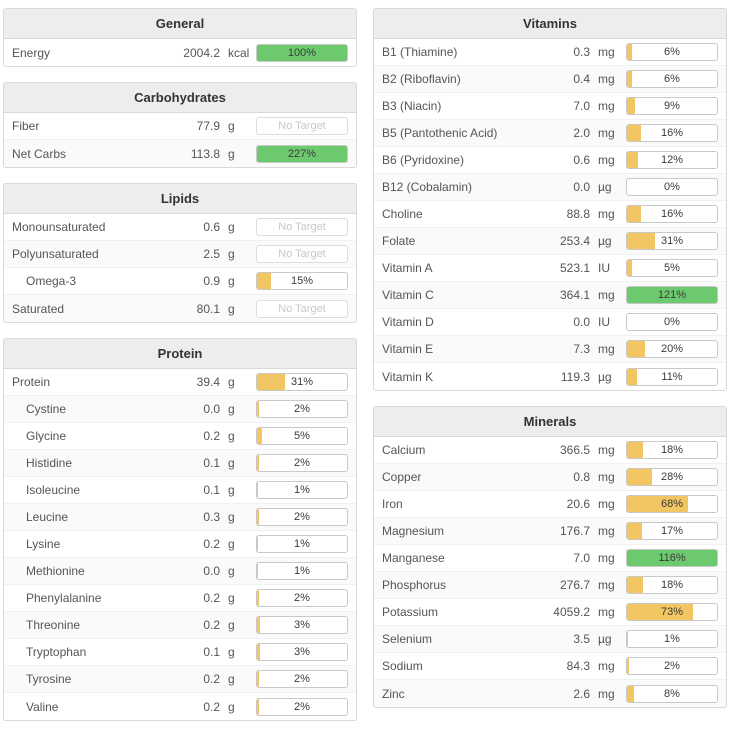 This screenshot has height=733, width=730. I want to click on nutrient-row-sodium: Sodium 84.3 mg 2%, so click(550, 666).